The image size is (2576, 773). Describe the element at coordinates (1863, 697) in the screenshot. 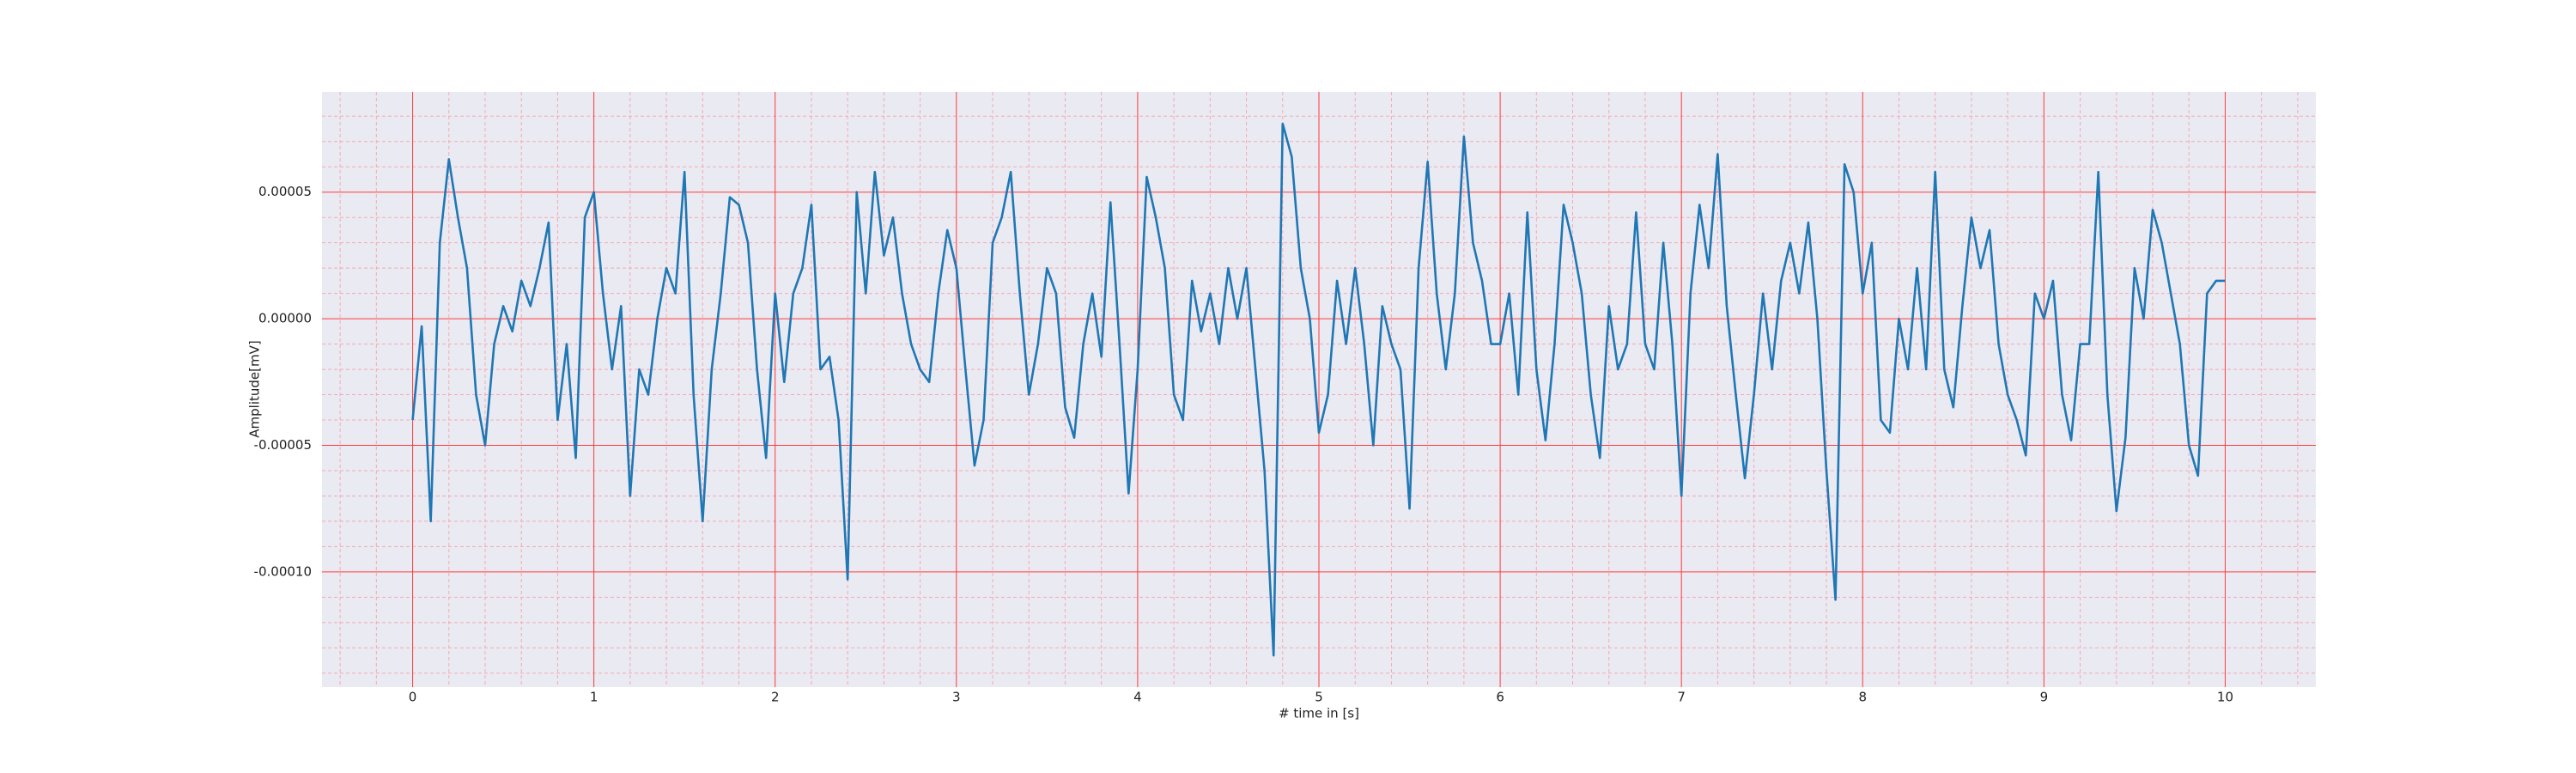

I see `x-tick-label: 8` at that location.